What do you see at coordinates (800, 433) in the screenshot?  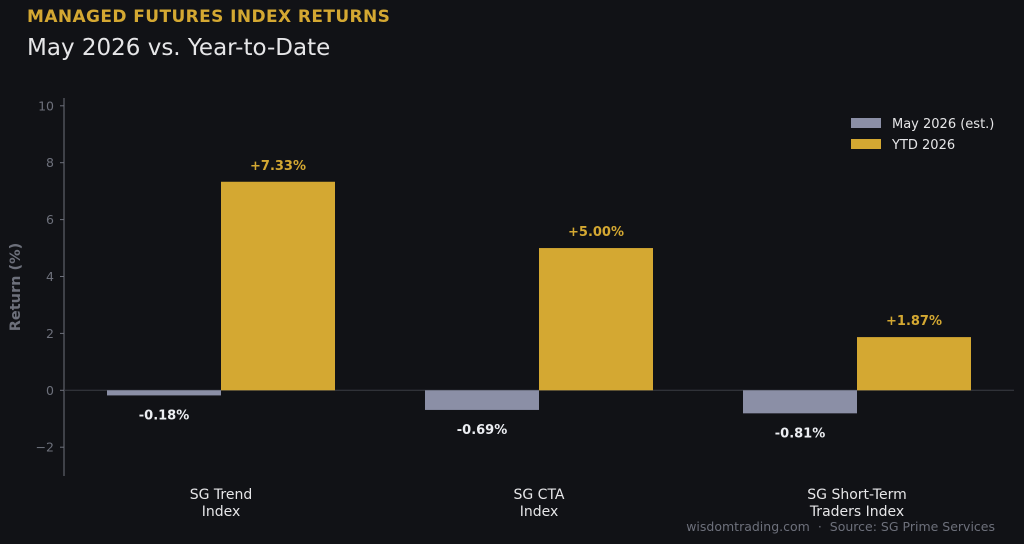 I see `data-label: -0.81%` at bounding box center [800, 433].